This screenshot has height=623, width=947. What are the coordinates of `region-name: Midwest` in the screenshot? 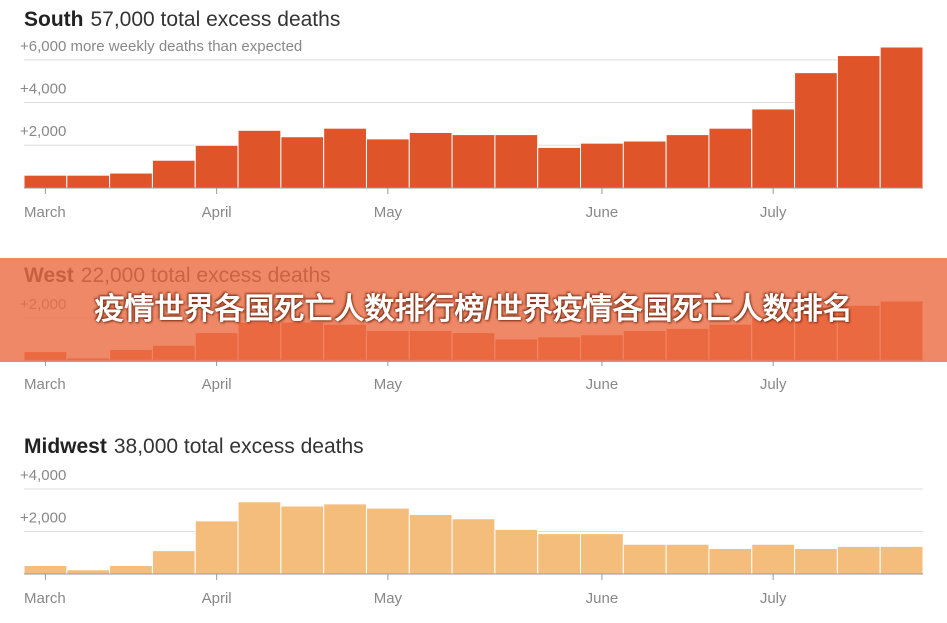 It's located at (65, 446).